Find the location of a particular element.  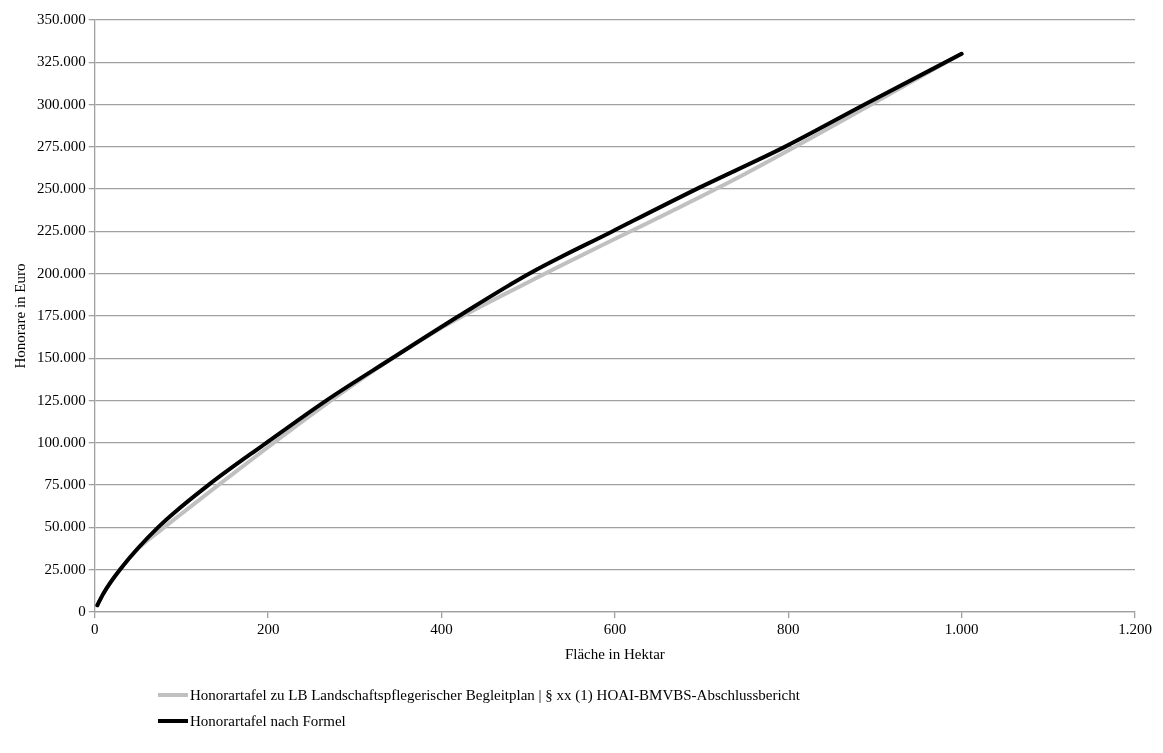

y-tick-label: 25.000 is located at coordinates (65, 568).